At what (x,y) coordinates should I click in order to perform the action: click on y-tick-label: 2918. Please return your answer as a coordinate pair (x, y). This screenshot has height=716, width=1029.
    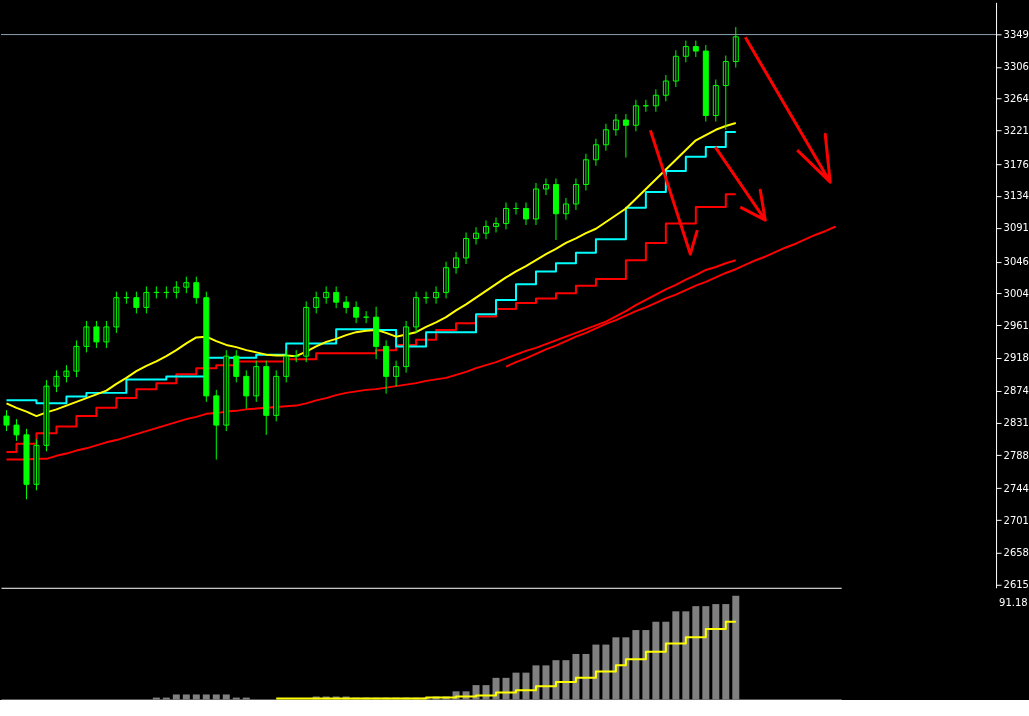
    Looking at the image, I should click on (1016, 358).